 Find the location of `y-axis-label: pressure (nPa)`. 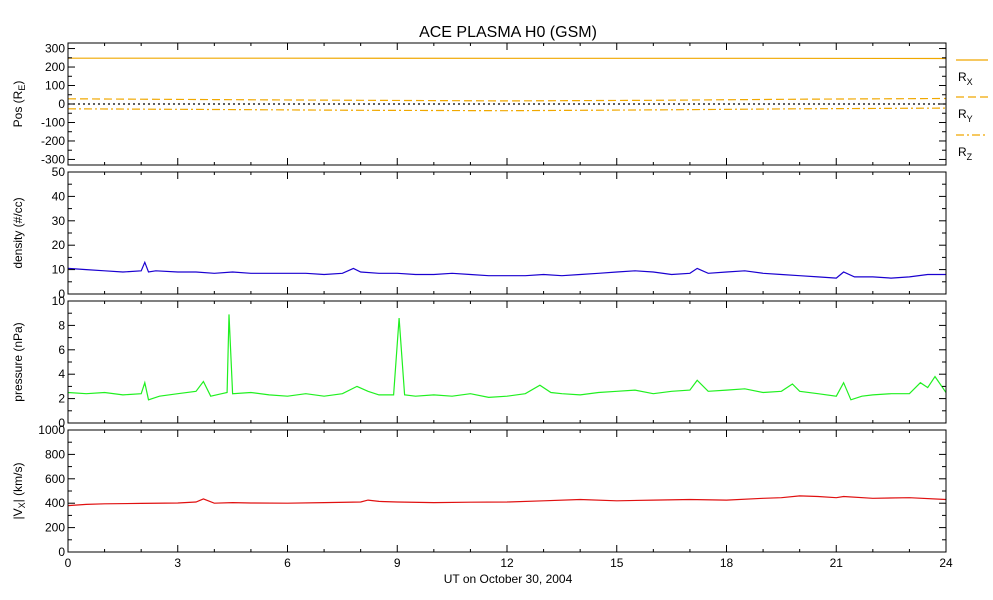

y-axis-label: pressure (nPa) is located at coordinates (18, 361).